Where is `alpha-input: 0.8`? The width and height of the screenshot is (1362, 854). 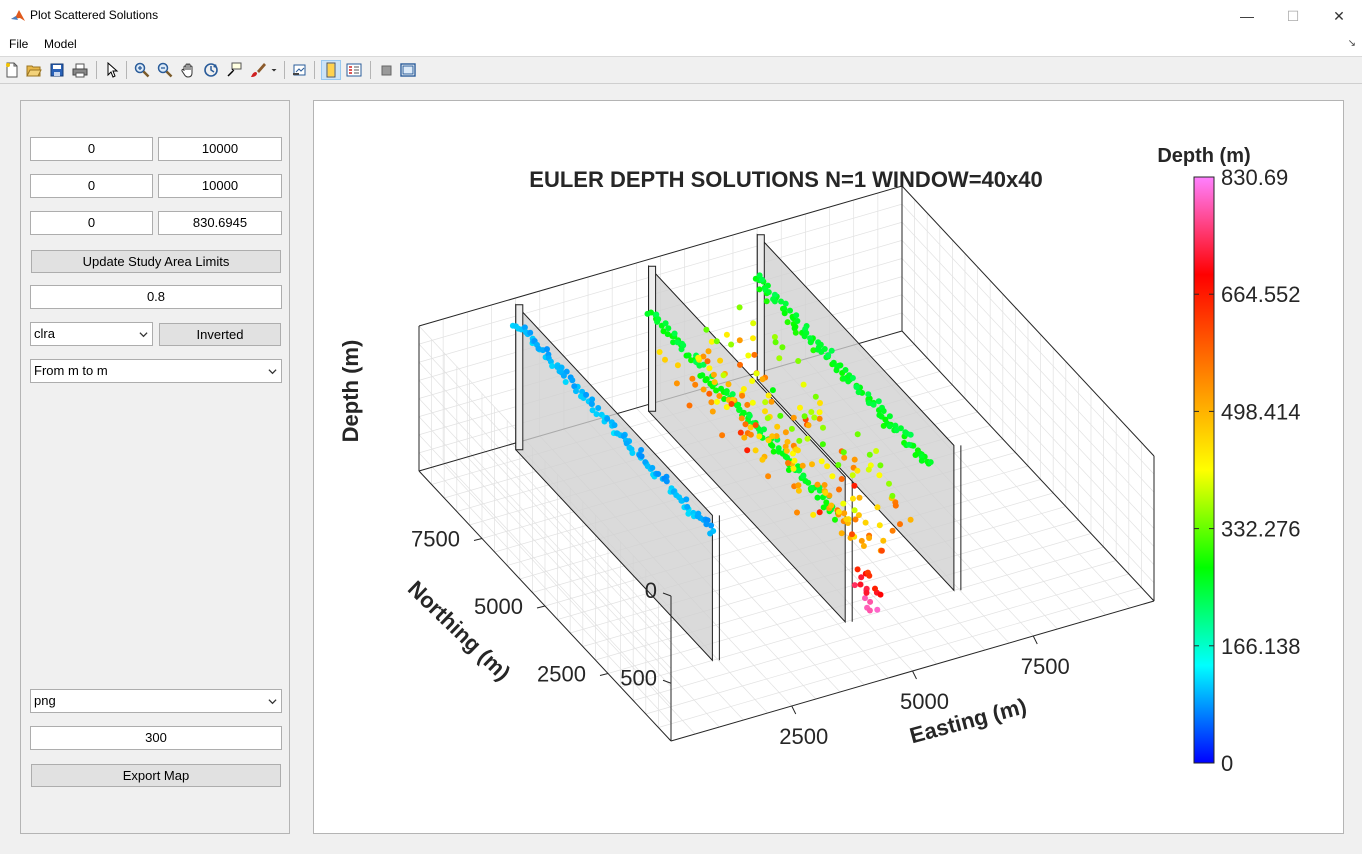
alpha-input: 0.8 is located at coordinates (156, 297).